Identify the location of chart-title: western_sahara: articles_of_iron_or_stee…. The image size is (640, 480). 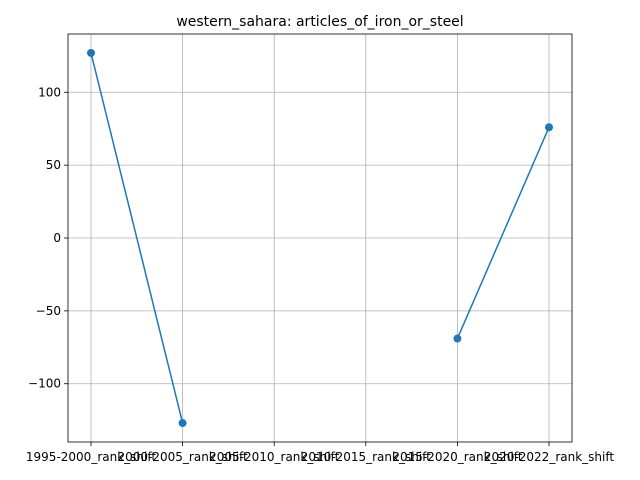
(319, 22).